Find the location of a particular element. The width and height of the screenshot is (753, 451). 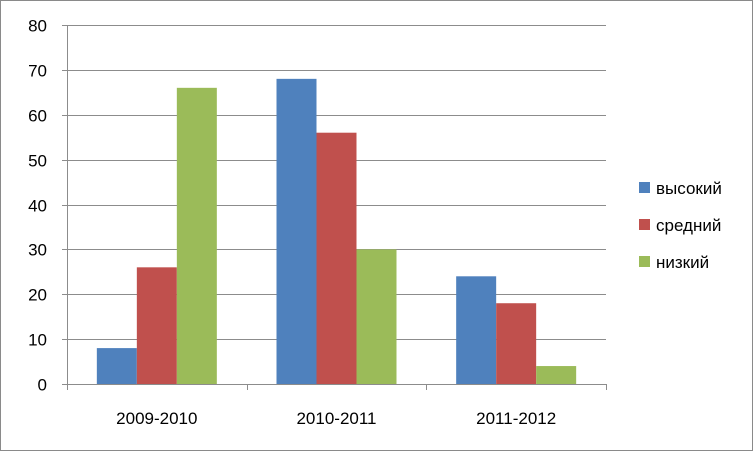

y-tick-label: 20 is located at coordinates (37, 295).